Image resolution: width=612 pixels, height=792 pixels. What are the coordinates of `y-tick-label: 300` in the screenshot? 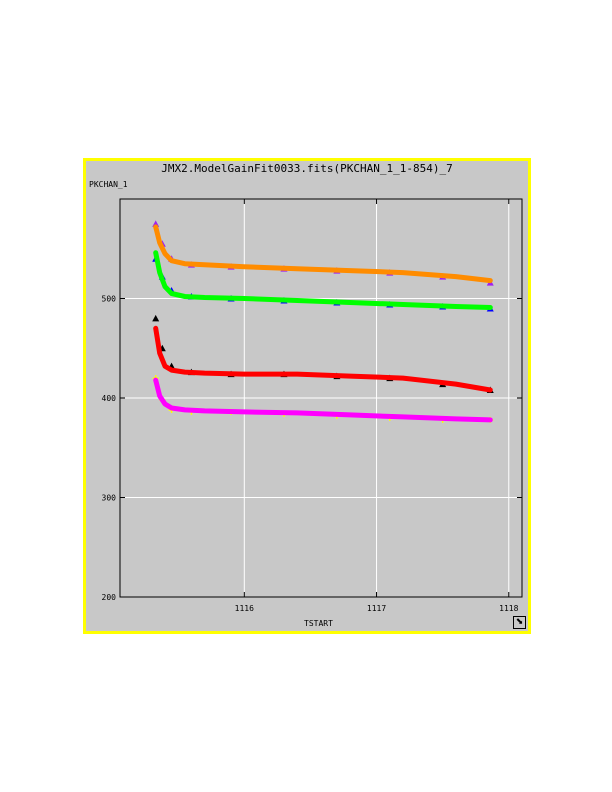 It's located at (109, 498).